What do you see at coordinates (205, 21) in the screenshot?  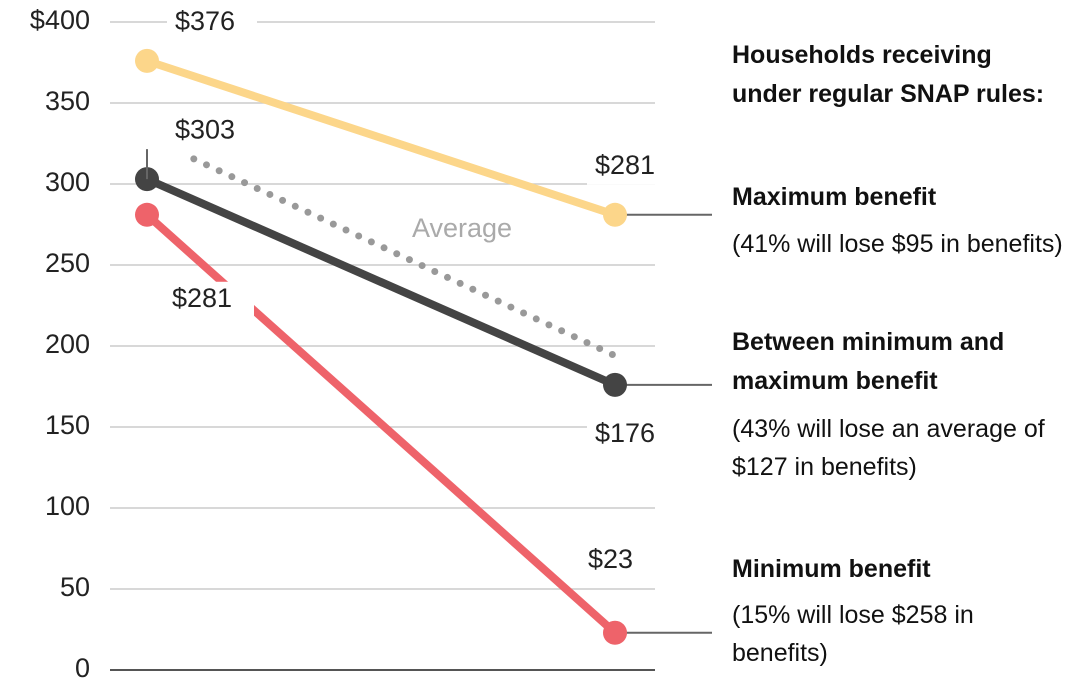 I see `value-label: $376` at bounding box center [205, 21].